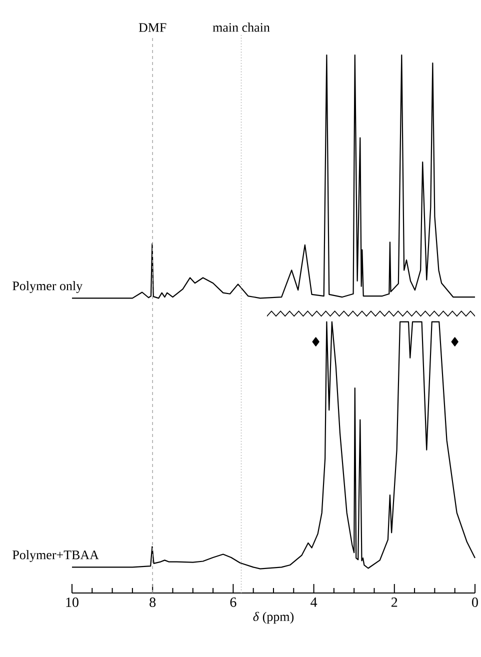  I want to click on series-label: Polymer only, so click(47, 287).